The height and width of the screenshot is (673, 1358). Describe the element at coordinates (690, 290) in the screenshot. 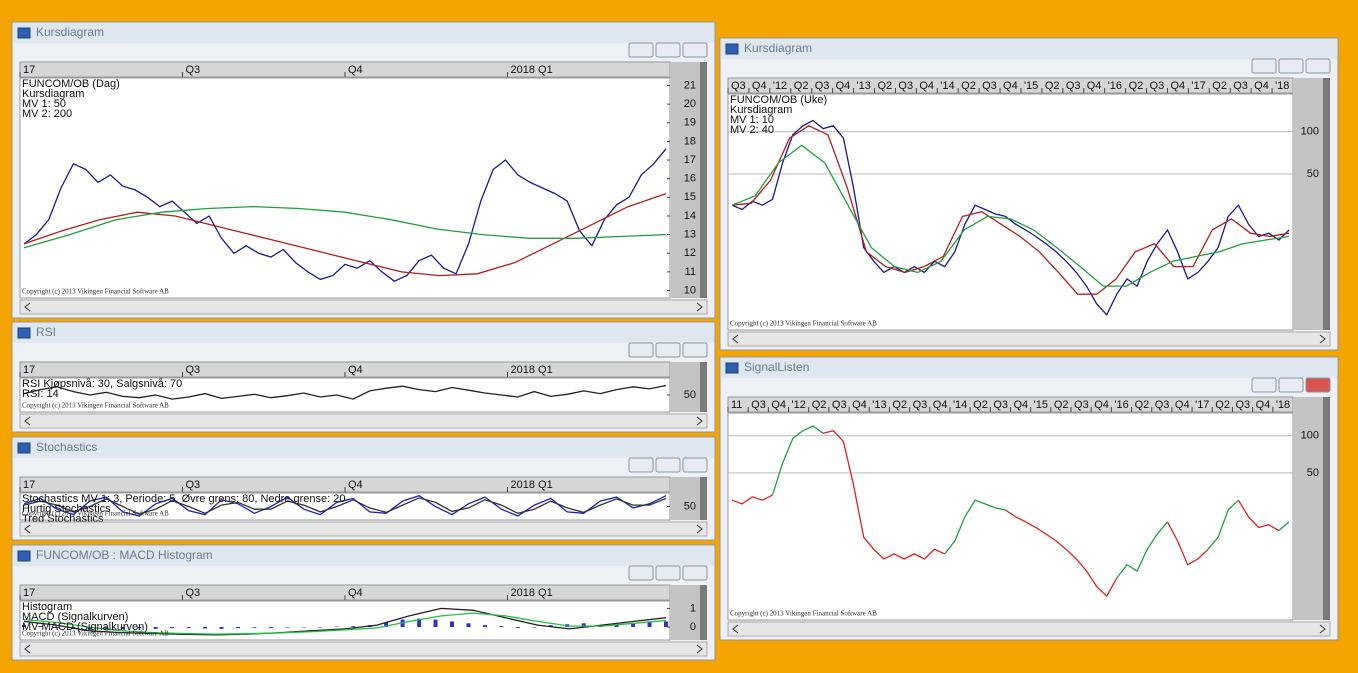

I see `y-tick-label: 10` at that location.